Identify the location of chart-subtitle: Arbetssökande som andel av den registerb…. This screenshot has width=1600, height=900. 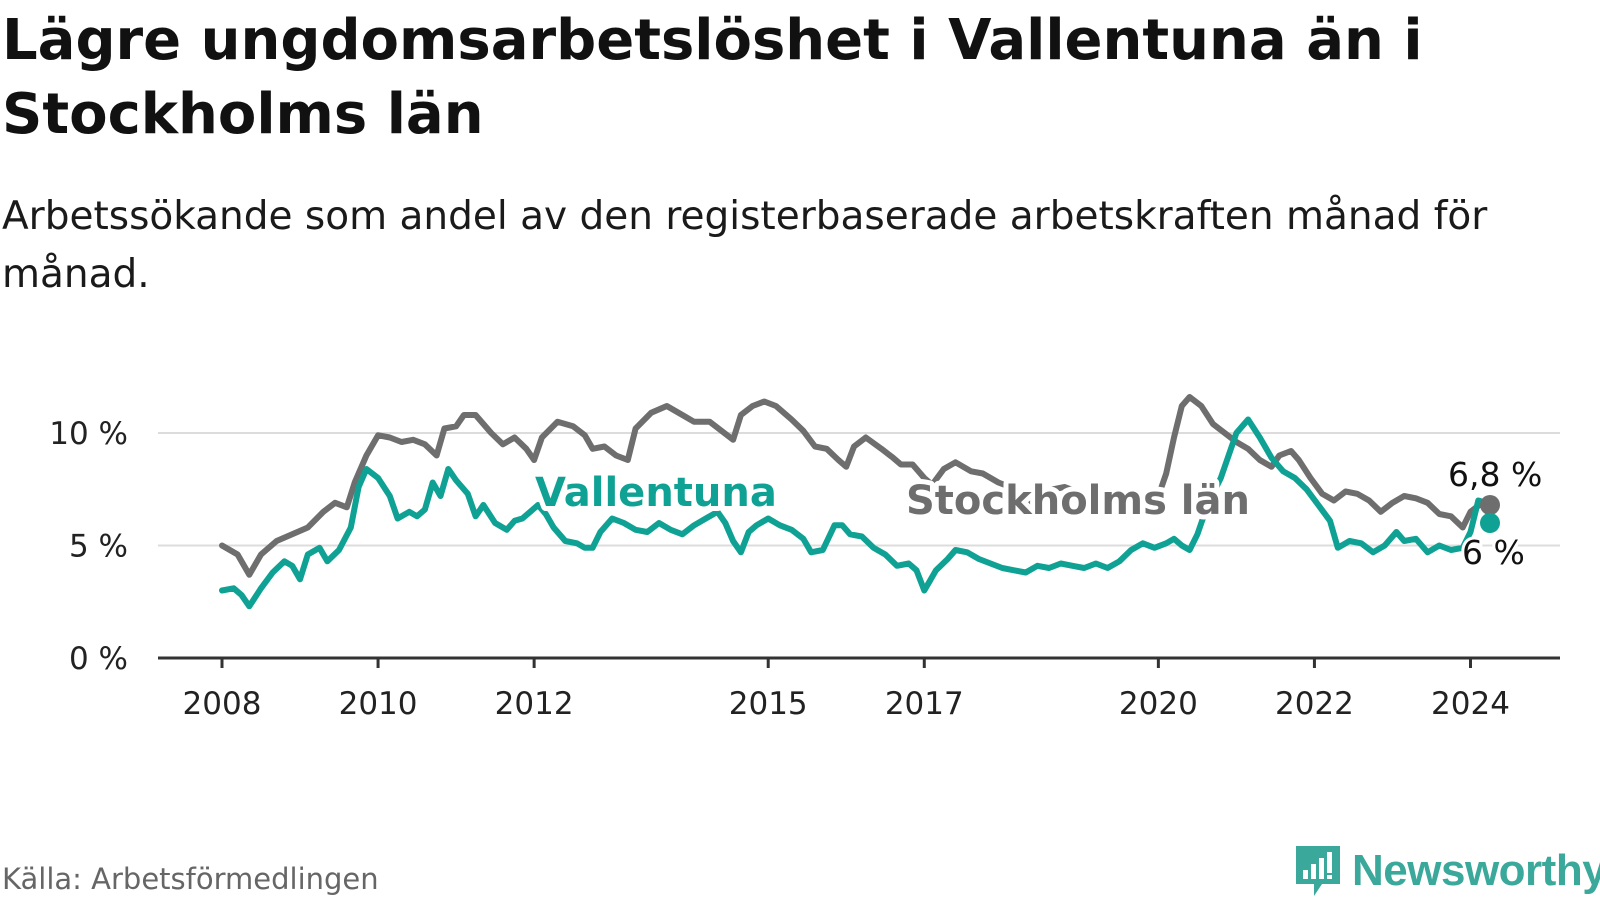
(745, 245).